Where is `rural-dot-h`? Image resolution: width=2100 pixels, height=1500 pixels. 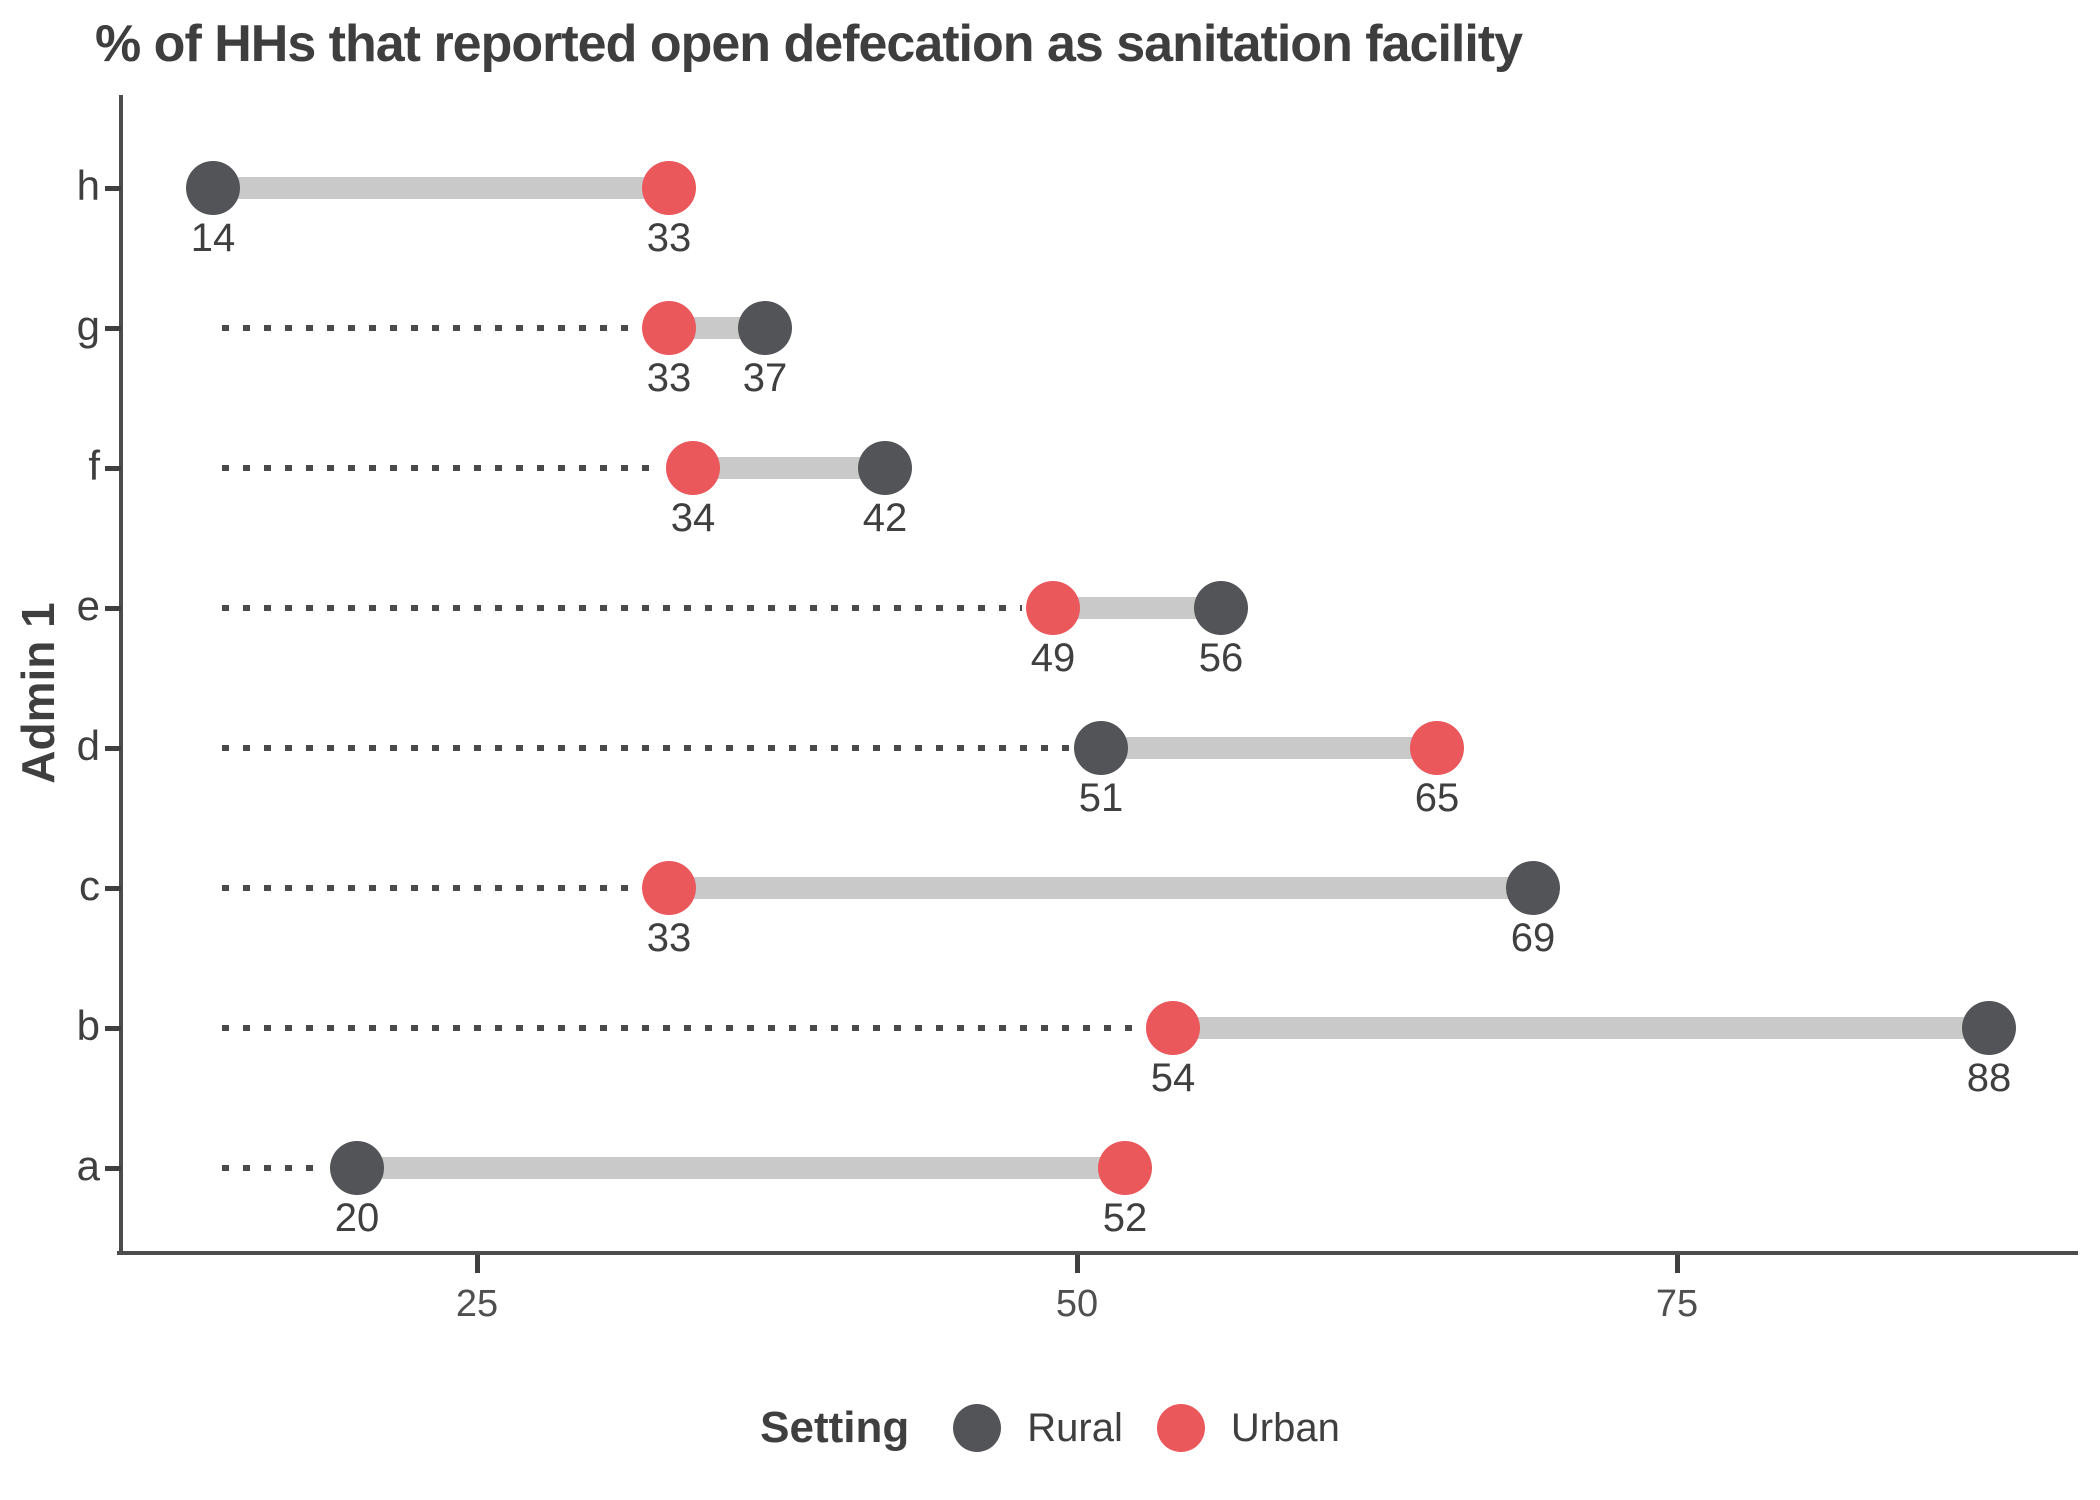 rural-dot-h is located at coordinates (213, 188).